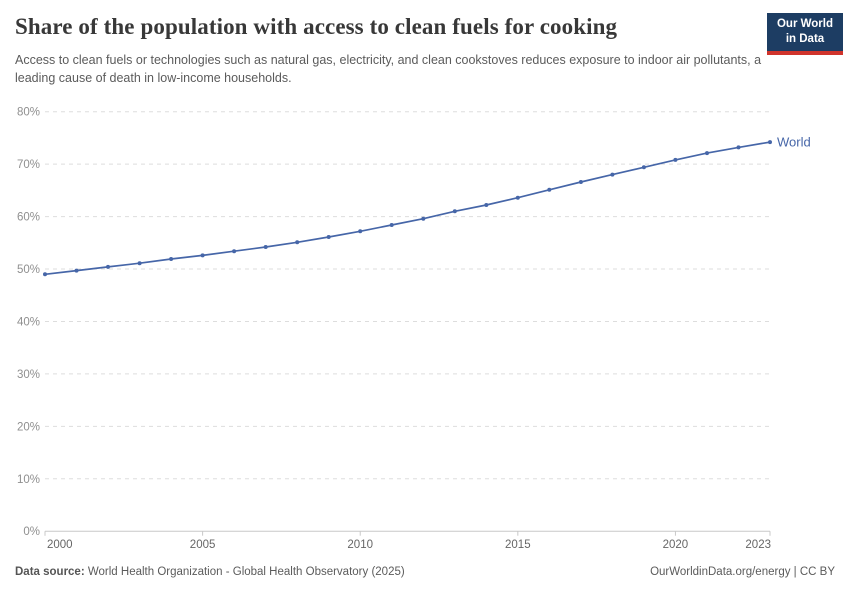 The image size is (850, 600). I want to click on x-tick-label: 2005, so click(203, 545).